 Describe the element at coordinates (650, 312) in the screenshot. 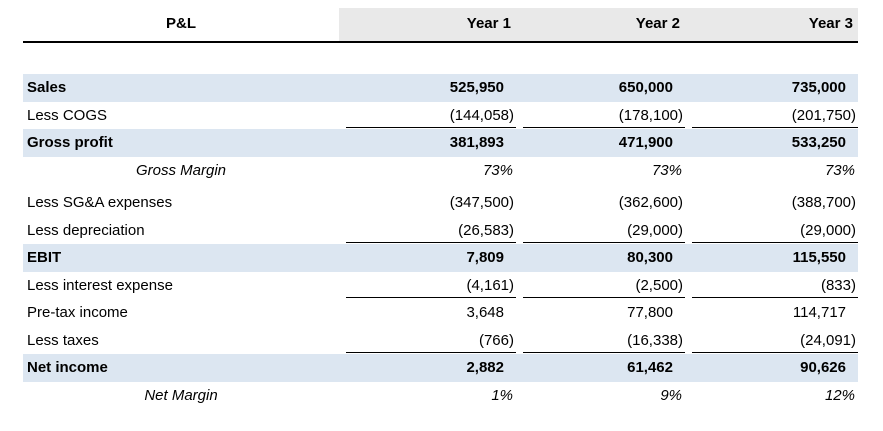

I see `pretax-income-year2: 77,800` at that location.